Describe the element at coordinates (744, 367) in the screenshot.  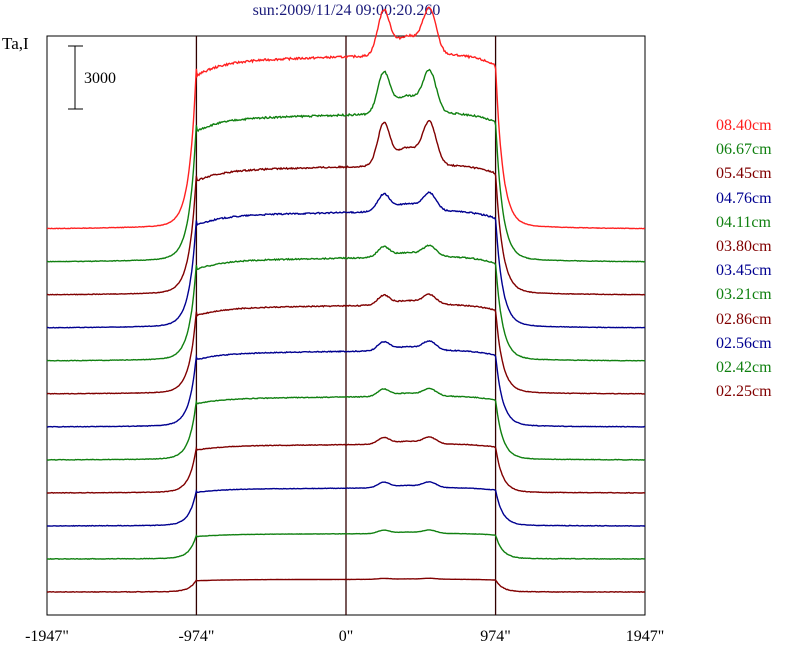
I see `legend-entry-02.42cm: 02.42cm` at that location.